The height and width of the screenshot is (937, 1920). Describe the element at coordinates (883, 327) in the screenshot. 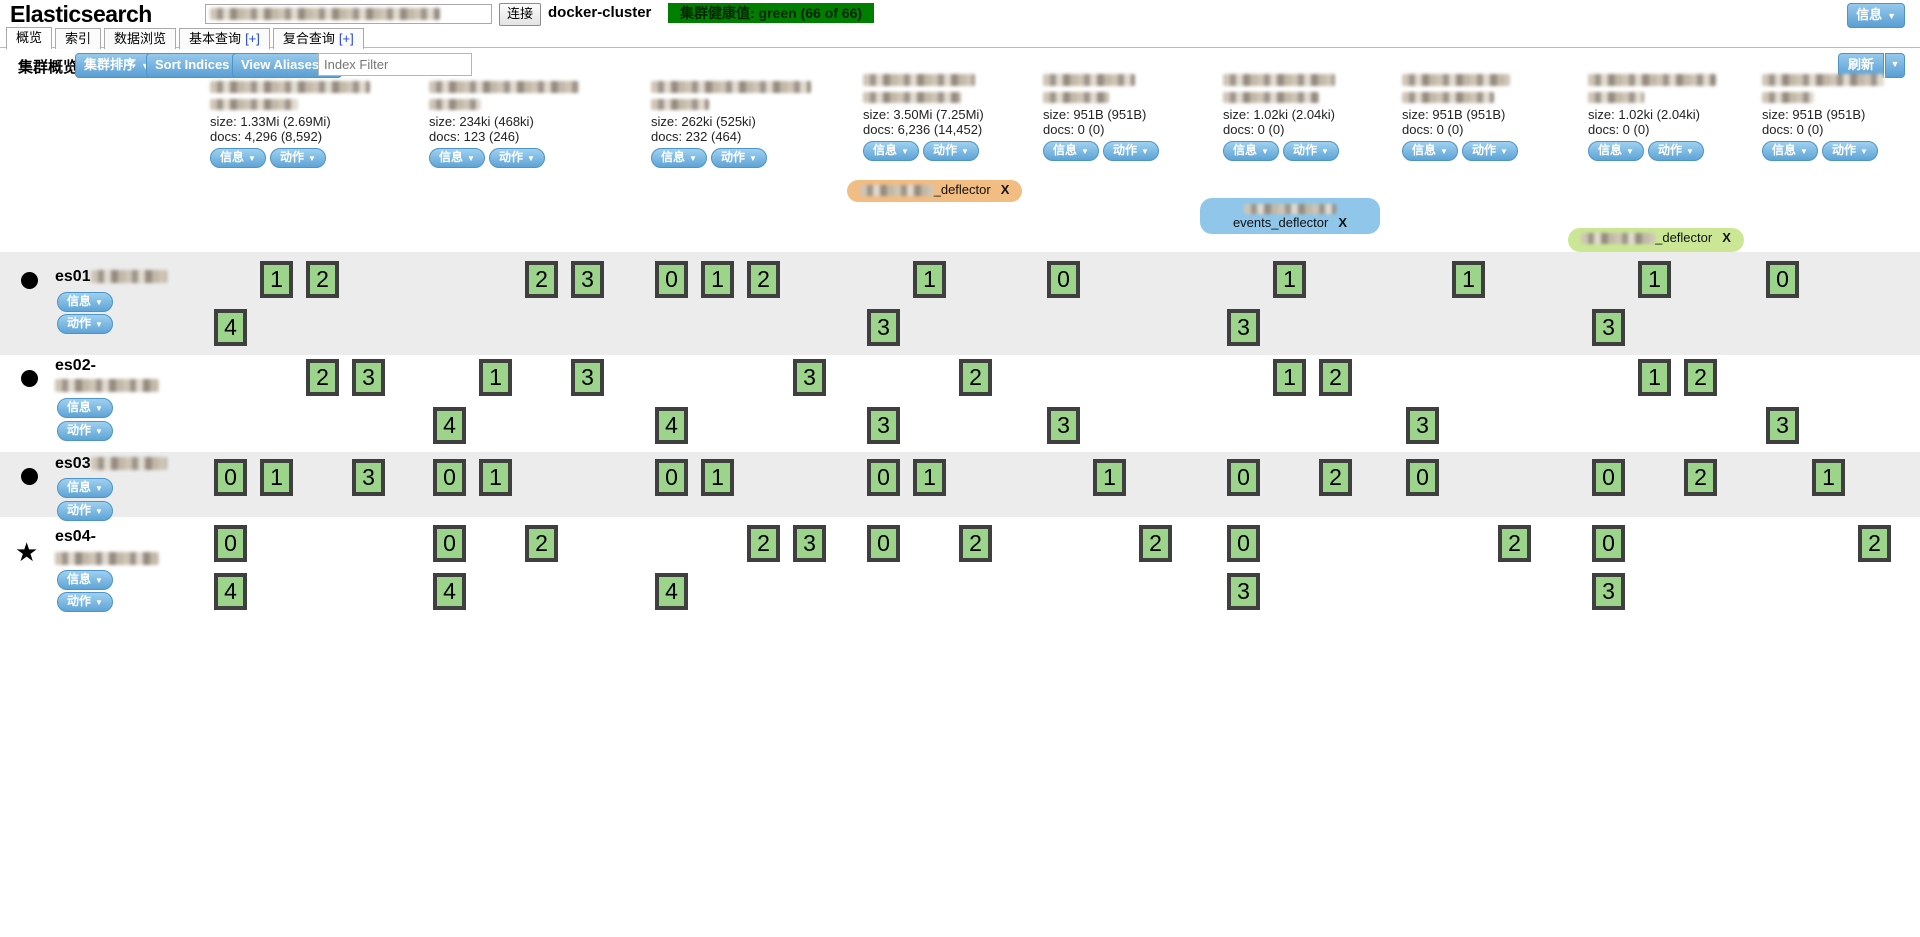

I see `shard-box-node1-index4-shard3: 3` at that location.